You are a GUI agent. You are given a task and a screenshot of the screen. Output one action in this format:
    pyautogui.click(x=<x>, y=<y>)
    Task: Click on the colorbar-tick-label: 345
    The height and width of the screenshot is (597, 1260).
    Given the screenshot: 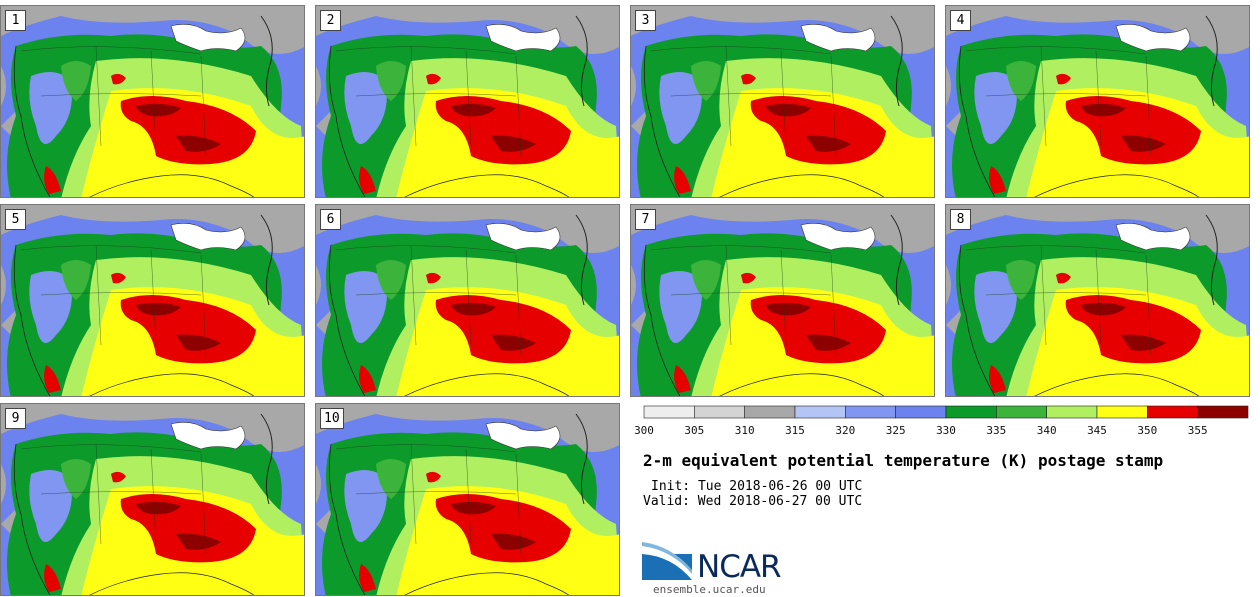 What is the action you would take?
    pyautogui.click(x=1097, y=430)
    